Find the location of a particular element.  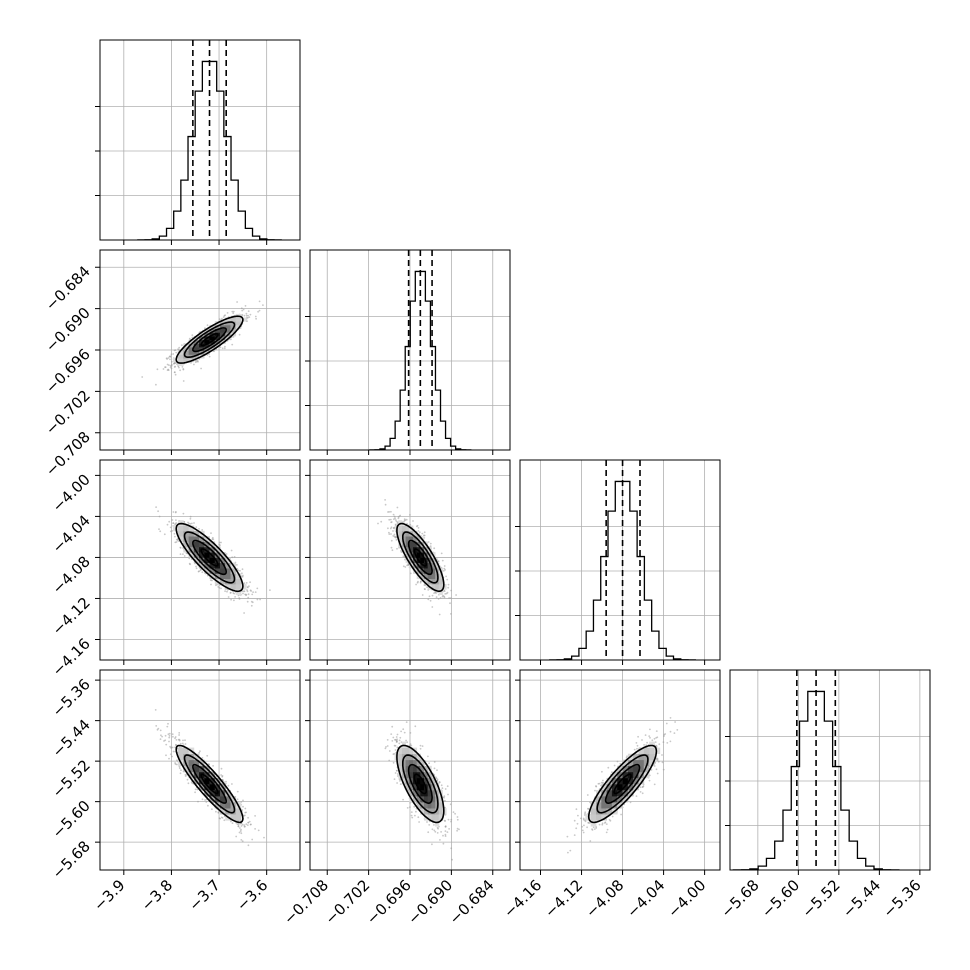

y-tick-label: −5.36 is located at coordinates (71, 697).